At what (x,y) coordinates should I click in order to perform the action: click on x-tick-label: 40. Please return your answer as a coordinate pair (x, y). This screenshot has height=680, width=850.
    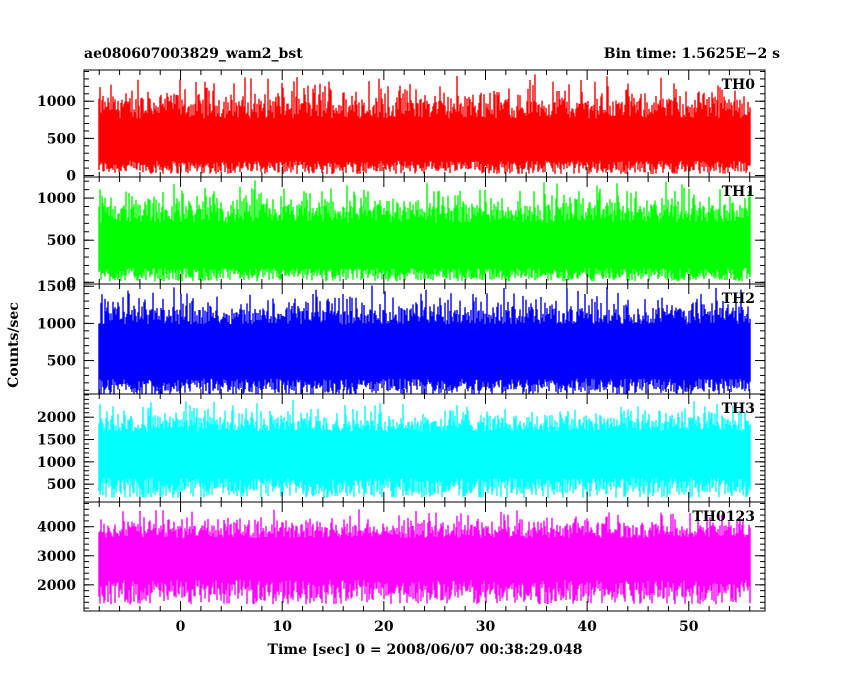
    Looking at the image, I should click on (587, 627).